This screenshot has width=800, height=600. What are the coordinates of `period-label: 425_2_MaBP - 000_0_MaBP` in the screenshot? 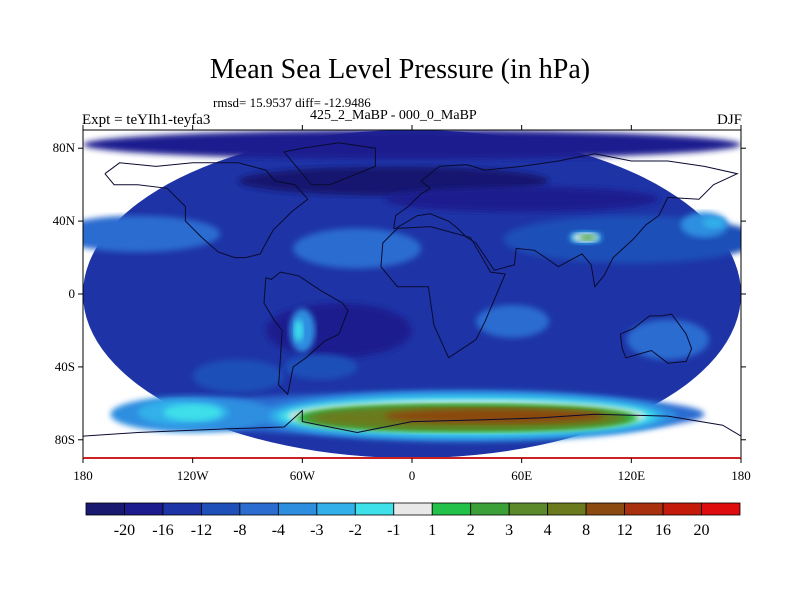 It's located at (393, 115).